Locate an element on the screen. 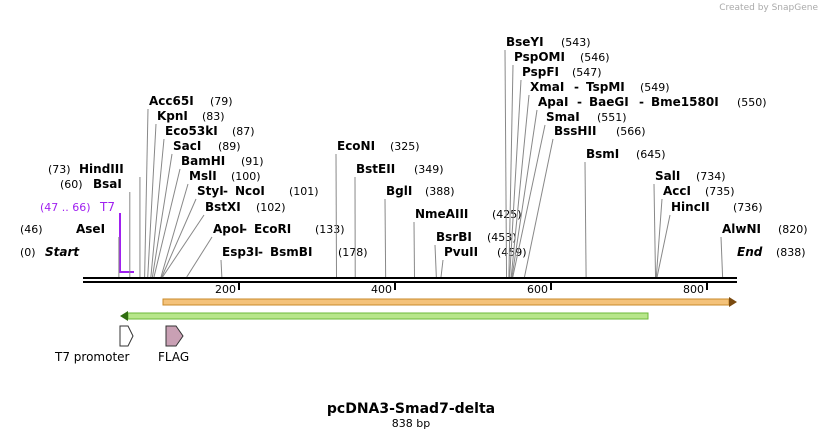 This screenshot has width=822, height=439. site-name: PspOMI is located at coordinates (539, 57).